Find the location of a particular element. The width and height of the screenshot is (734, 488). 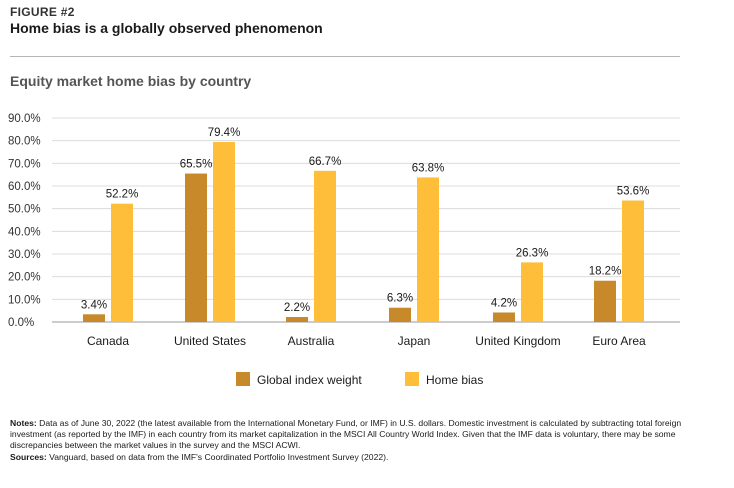

legend-swatch-global-index-weight is located at coordinates (243, 379).